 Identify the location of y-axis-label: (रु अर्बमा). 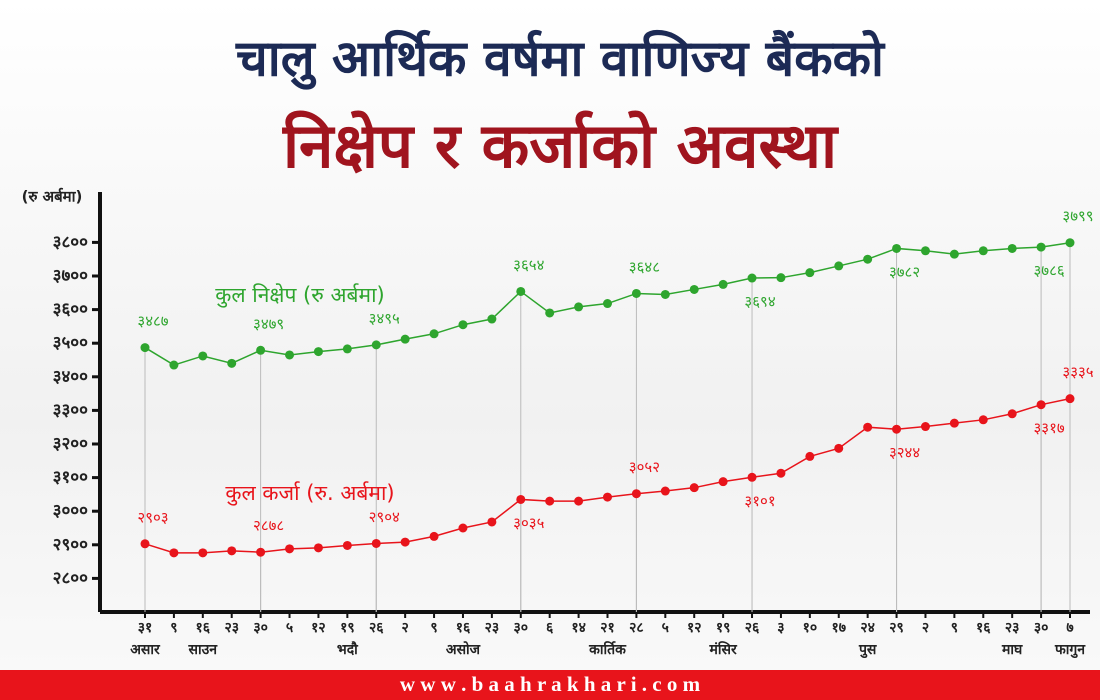
(52, 197).